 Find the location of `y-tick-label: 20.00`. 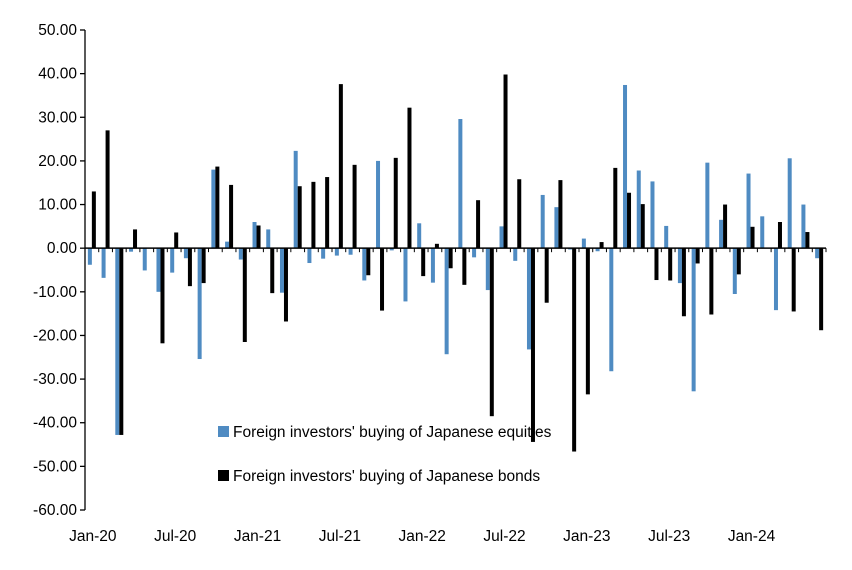

y-tick-label: 20.00 is located at coordinates (57, 161).